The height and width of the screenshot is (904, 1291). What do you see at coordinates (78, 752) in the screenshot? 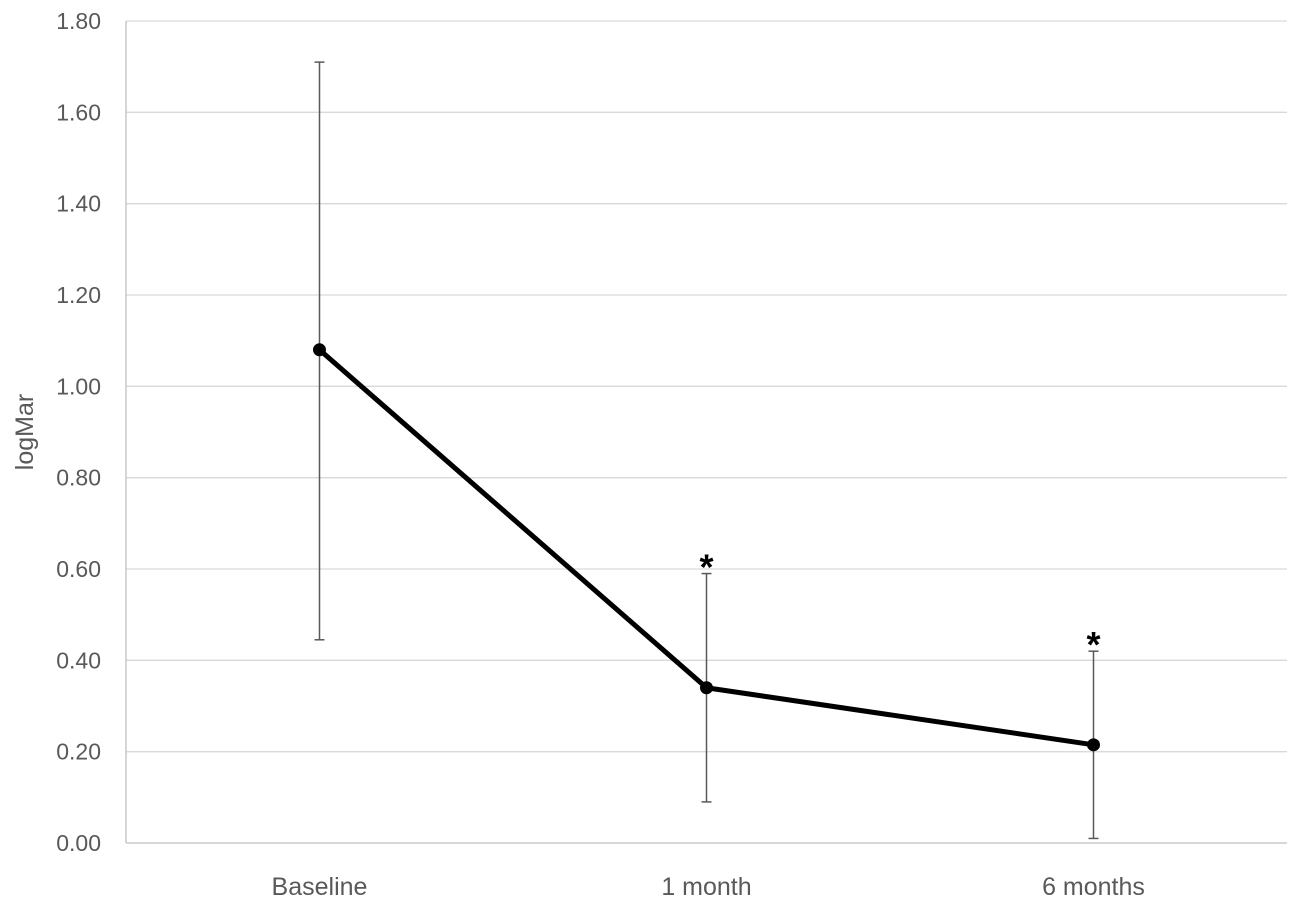
I see `y-tick-label: 0.20` at bounding box center [78, 752].